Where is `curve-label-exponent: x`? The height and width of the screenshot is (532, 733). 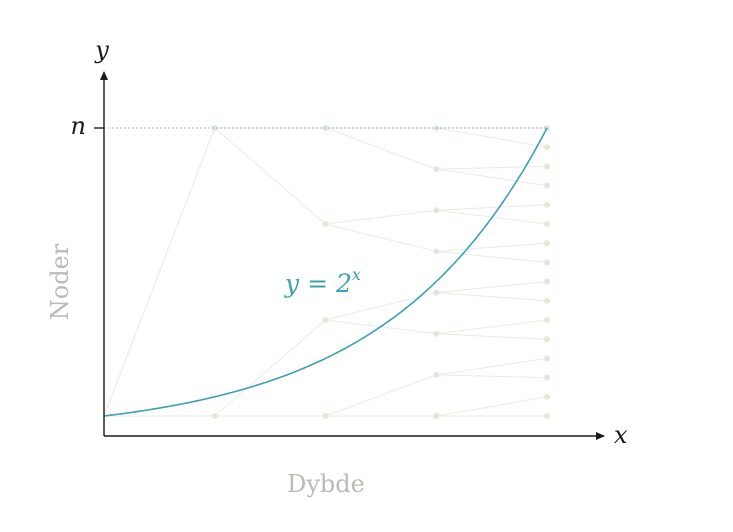
curve-label-exponent: x is located at coordinates (356, 274).